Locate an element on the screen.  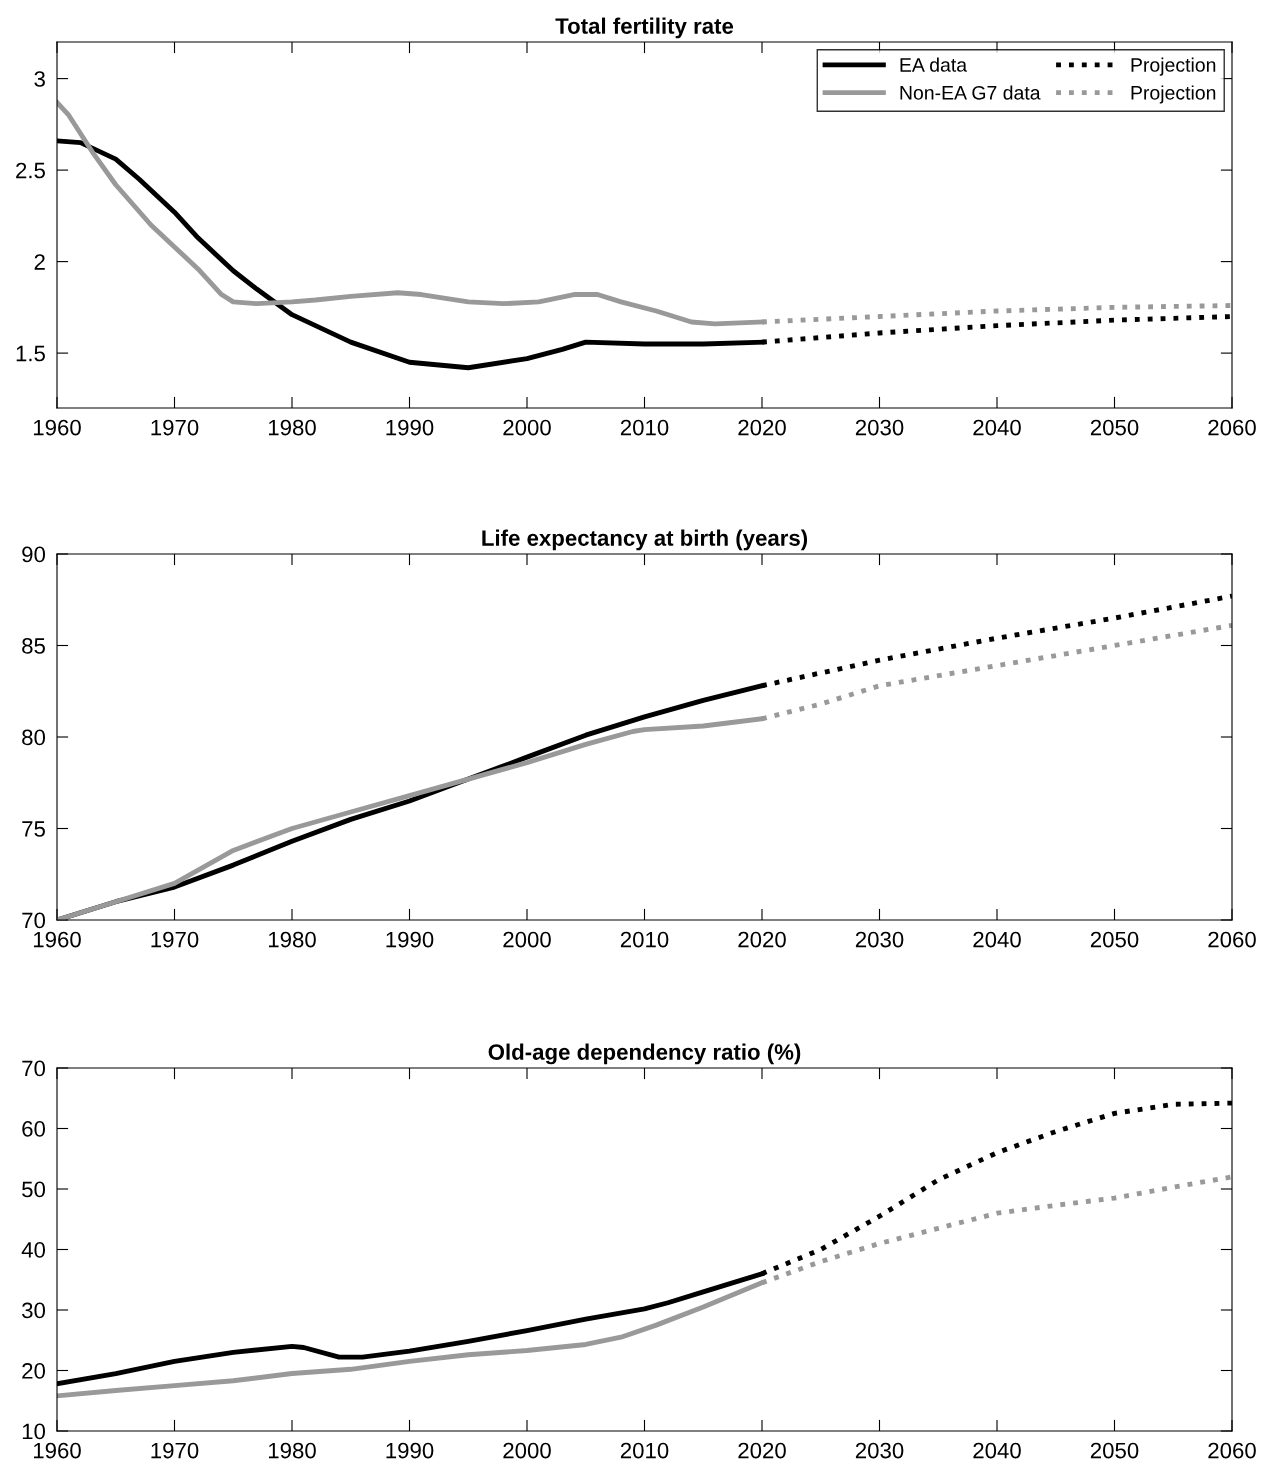
y-tick-label: 40 is located at coordinates (33, 1250).